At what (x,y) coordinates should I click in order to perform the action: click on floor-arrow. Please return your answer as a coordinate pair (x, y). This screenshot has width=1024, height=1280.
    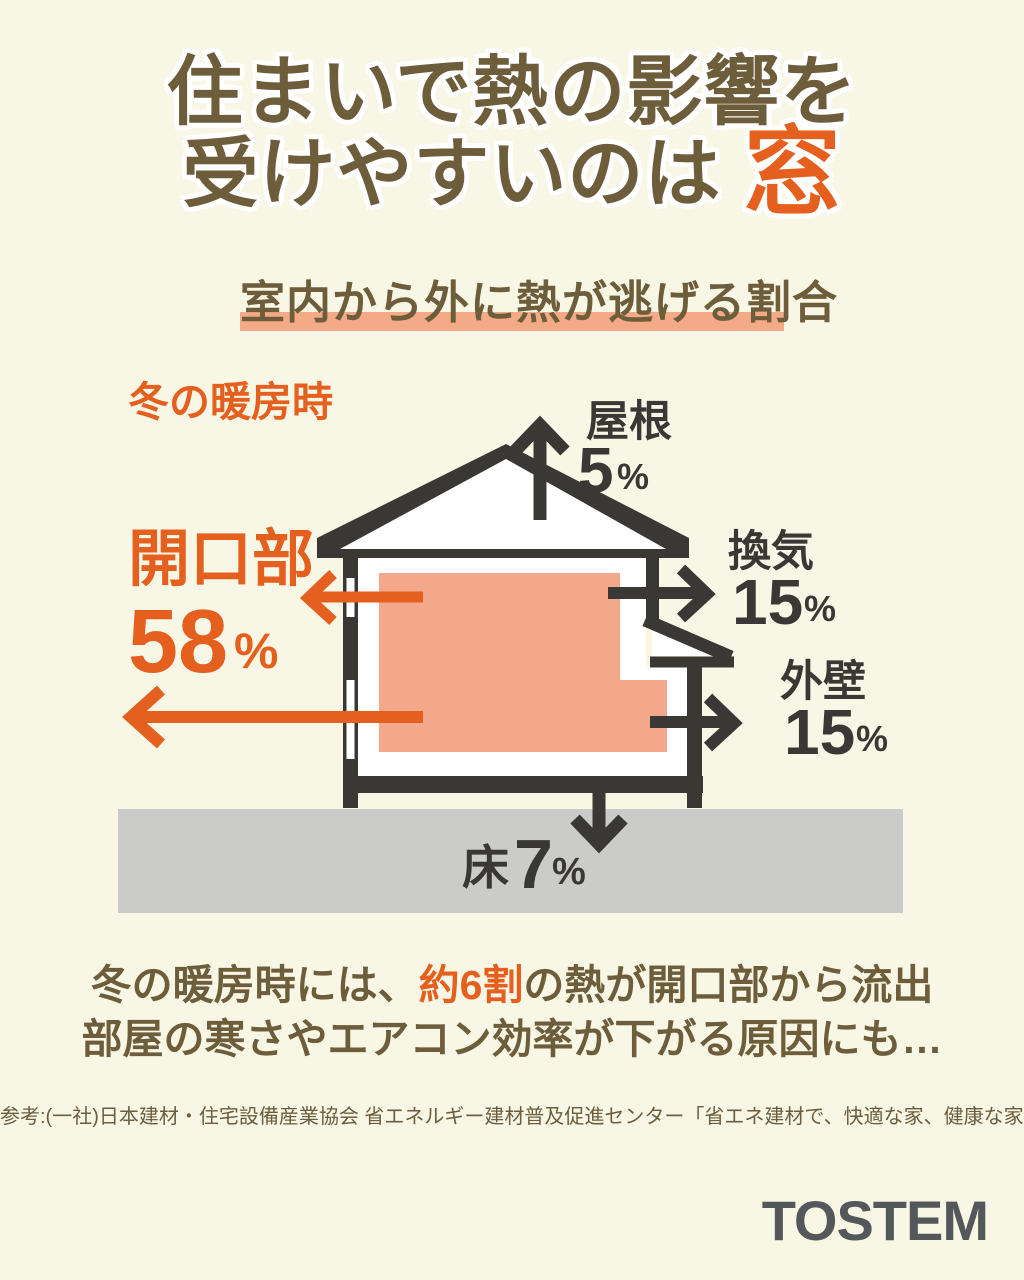
    Looking at the image, I should click on (599, 822).